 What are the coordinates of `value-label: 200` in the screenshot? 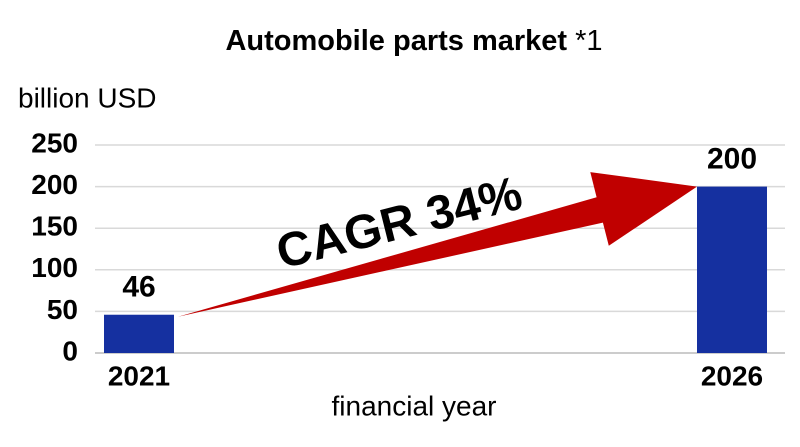 It's located at (732, 159).